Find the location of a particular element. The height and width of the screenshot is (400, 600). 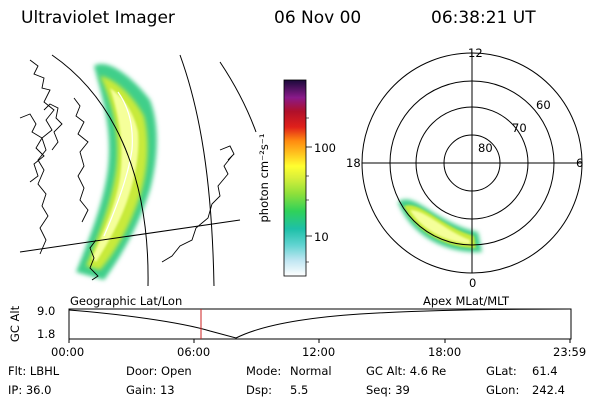

filter-info: Flt: LBHL is located at coordinates (34, 371).